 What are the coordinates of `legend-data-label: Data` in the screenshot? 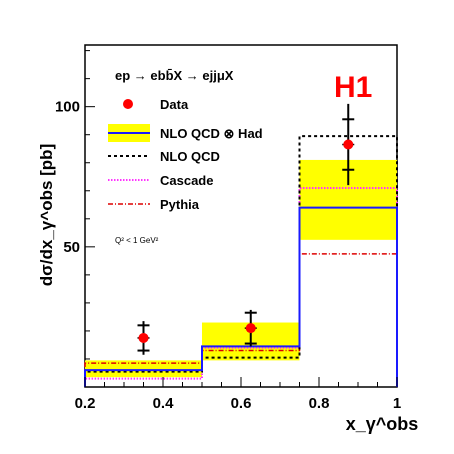 It's located at (174, 104).